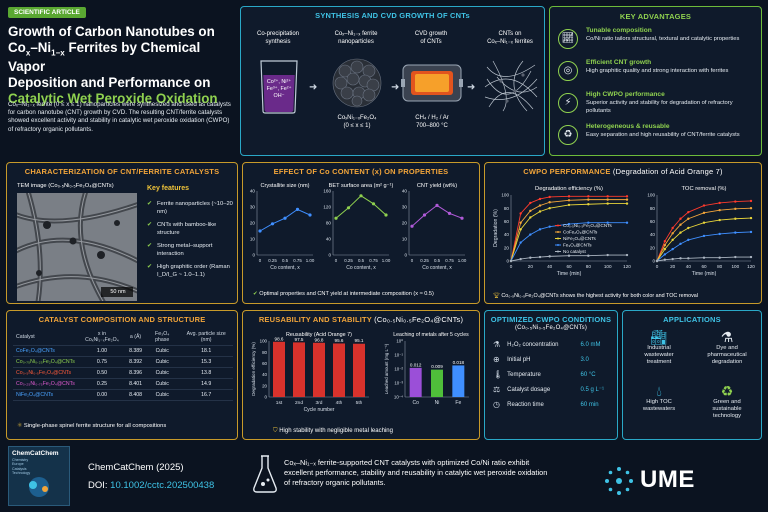  I want to click on advantage-heading: Efficient CNT growth, so click(619, 62).